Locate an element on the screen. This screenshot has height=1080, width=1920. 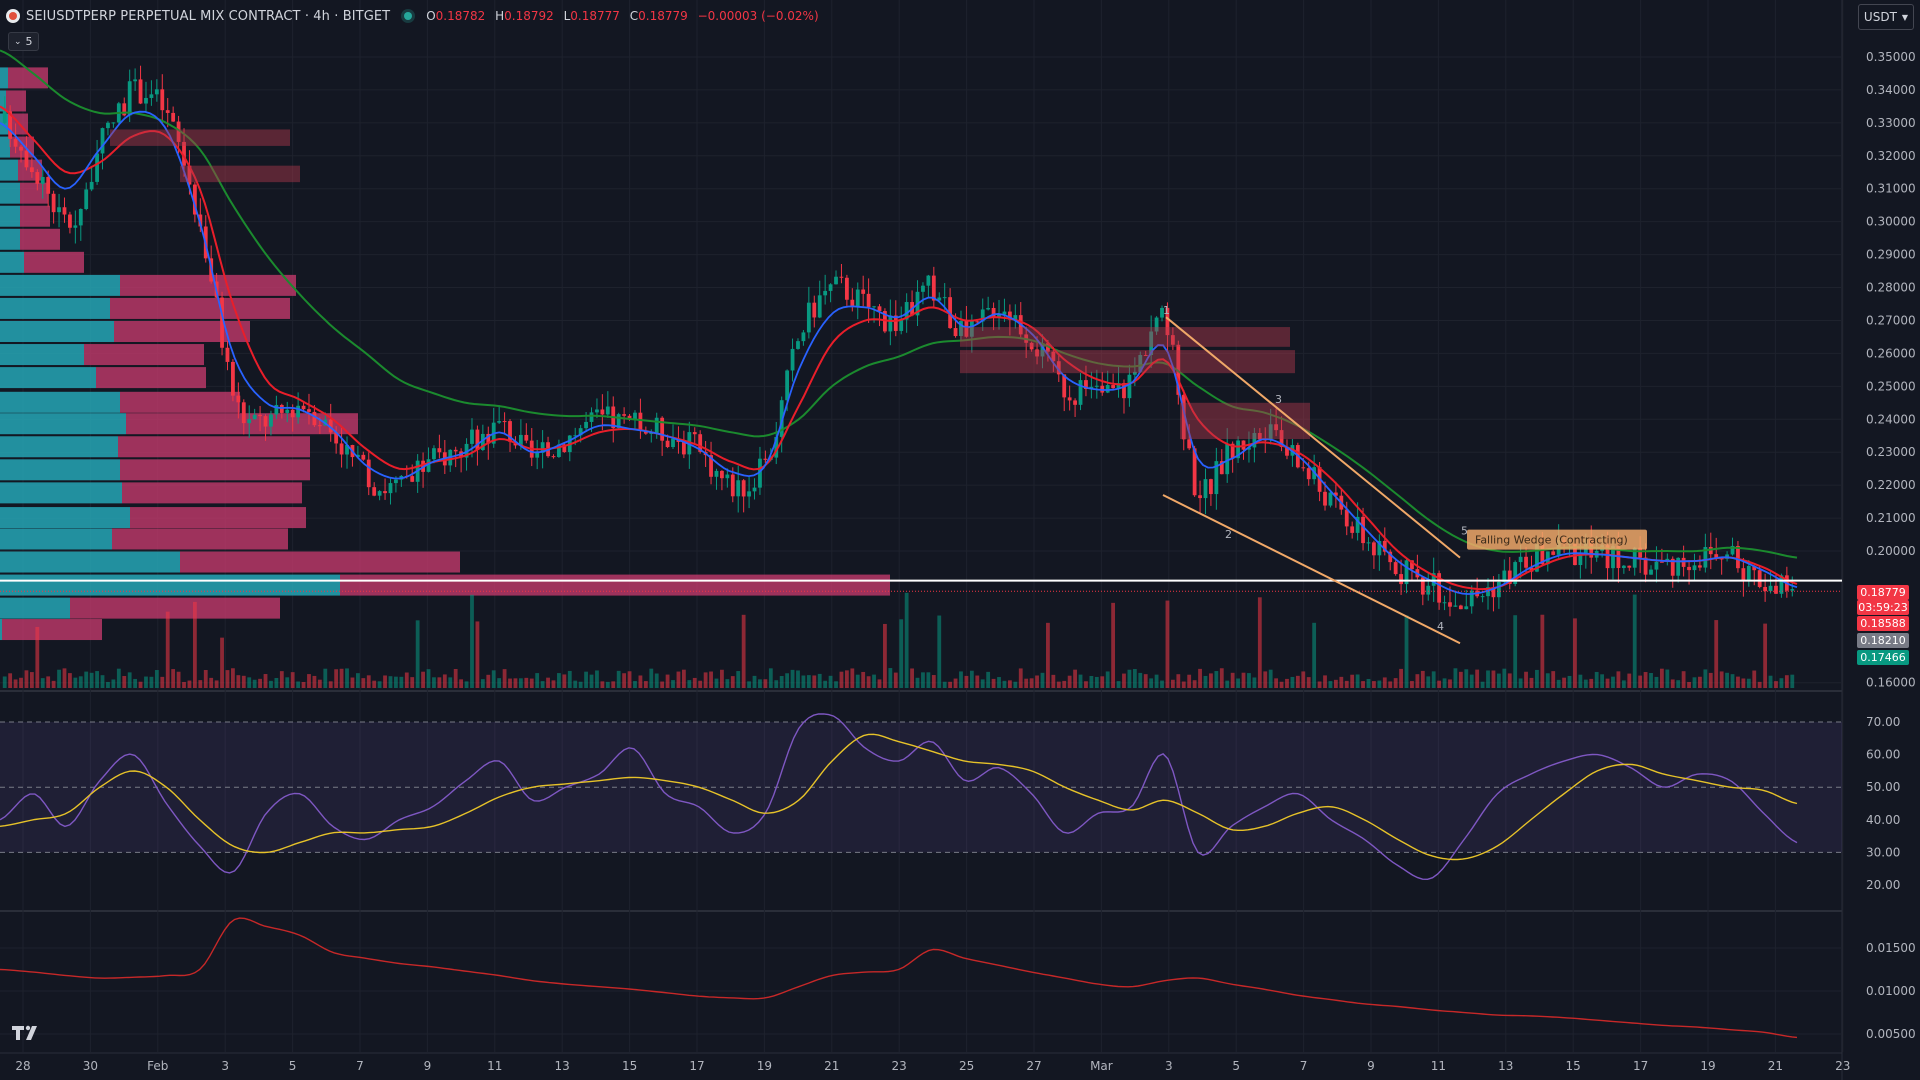
time-tick-label: 25 is located at coordinates (966, 1066).